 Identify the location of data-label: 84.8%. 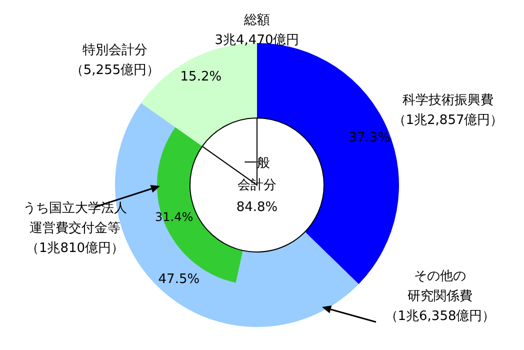
(257, 207).